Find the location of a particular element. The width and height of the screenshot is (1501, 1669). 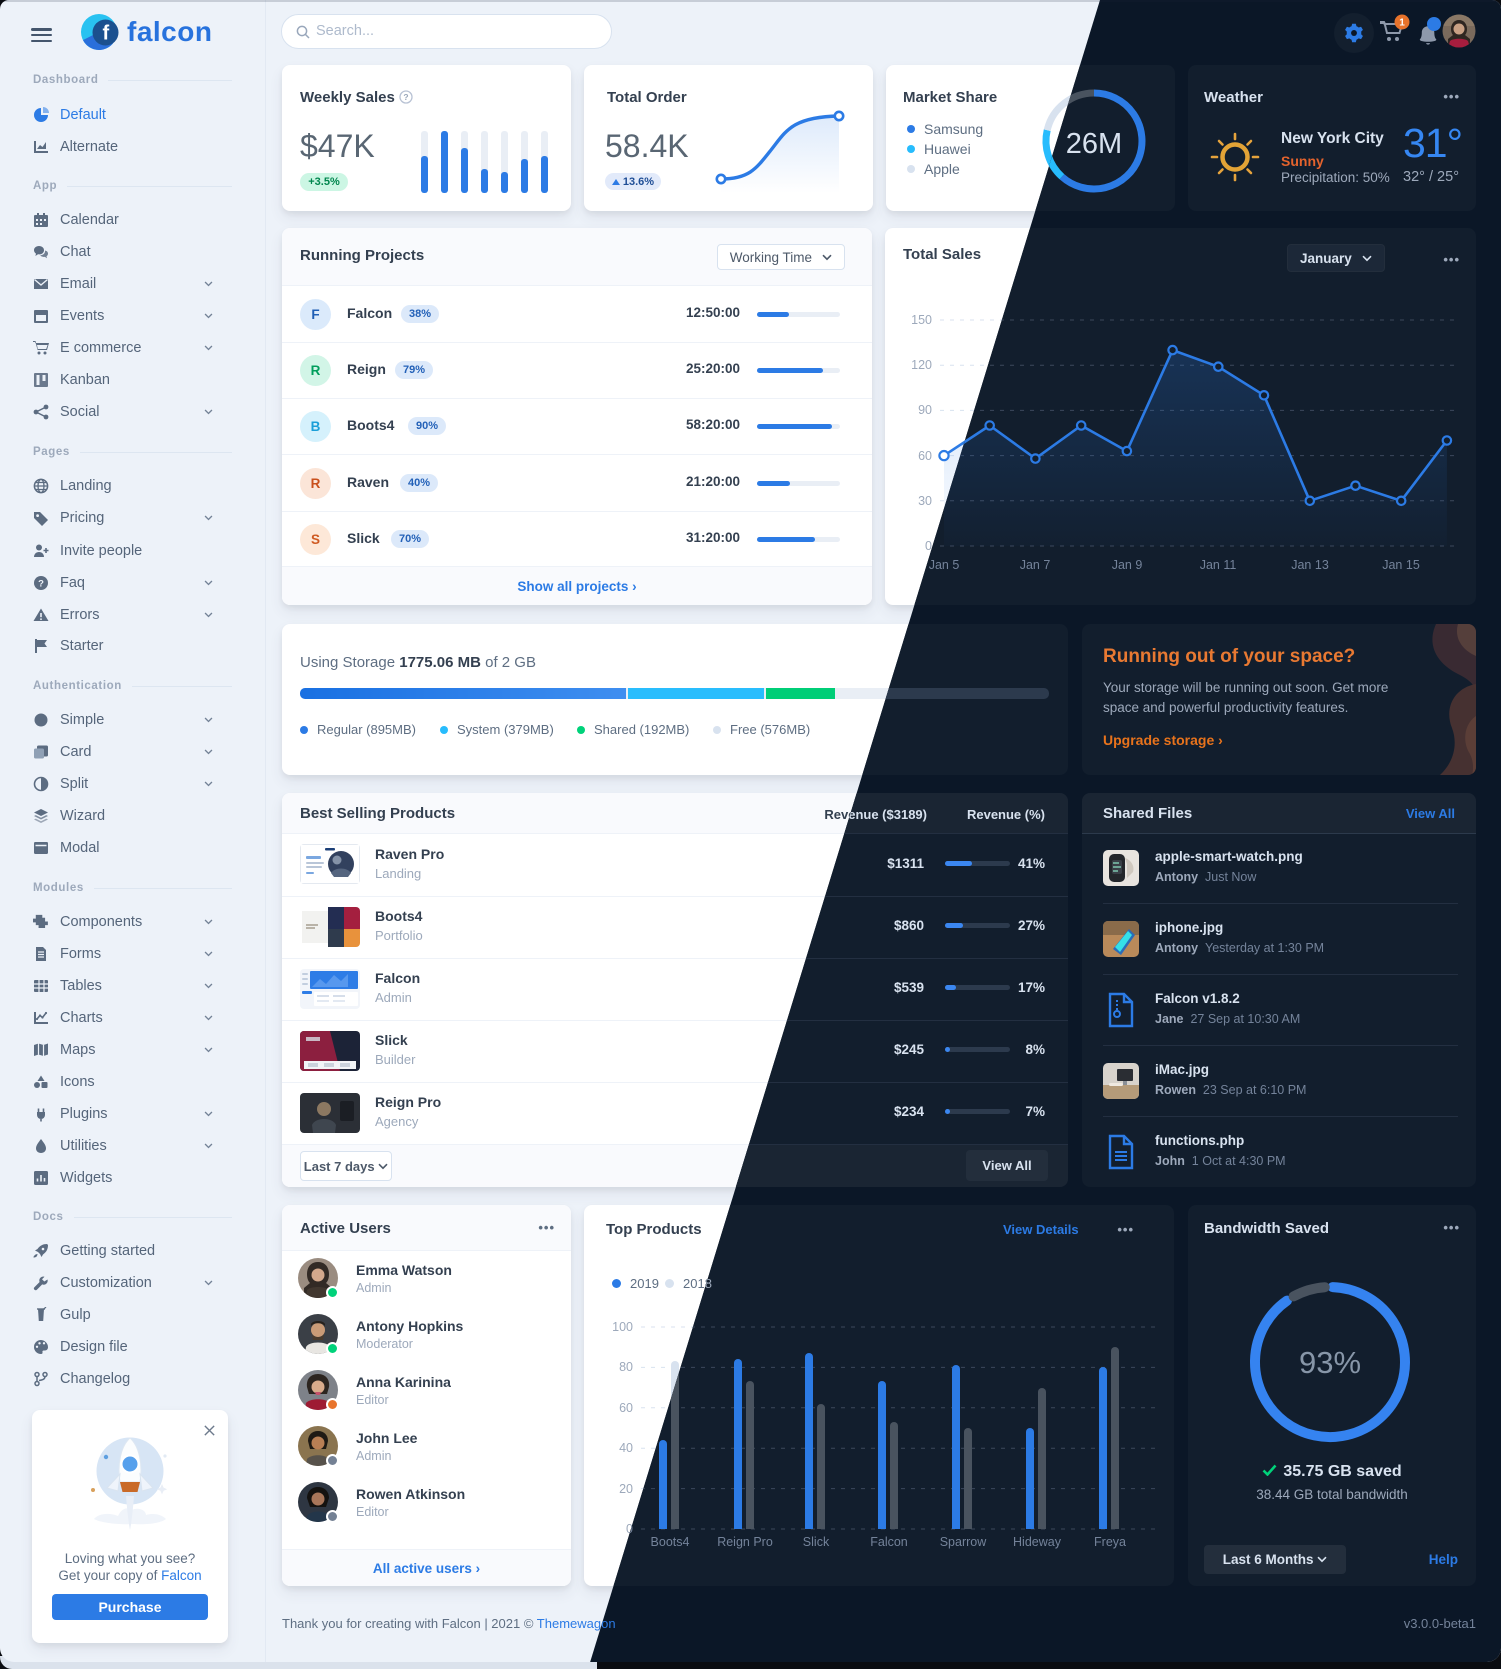

svg-text: f is located at coordinates (105, 34).